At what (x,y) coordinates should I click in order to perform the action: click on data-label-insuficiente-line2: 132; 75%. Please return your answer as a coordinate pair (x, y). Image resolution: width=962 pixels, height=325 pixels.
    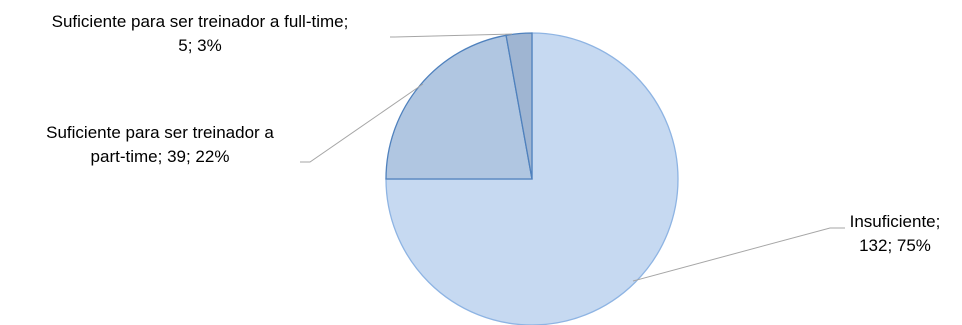
    Looking at the image, I should click on (895, 245).